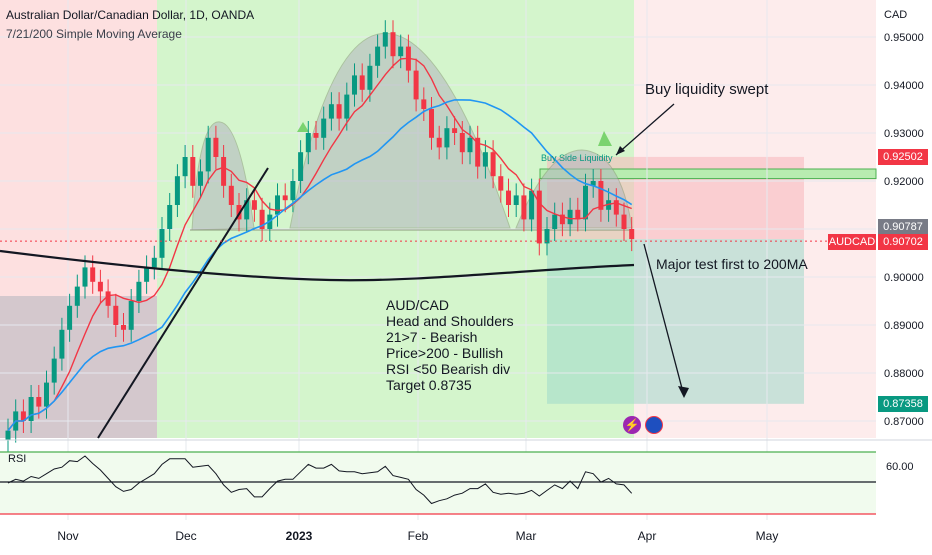 Image resolution: width=932 pixels, height=555 pixels. What do you see at coordinates (94, 34) in the screenshot?
I see `indicator-legend: 7/21/200 Simple Moving Average` at bounding box center [94, 34].